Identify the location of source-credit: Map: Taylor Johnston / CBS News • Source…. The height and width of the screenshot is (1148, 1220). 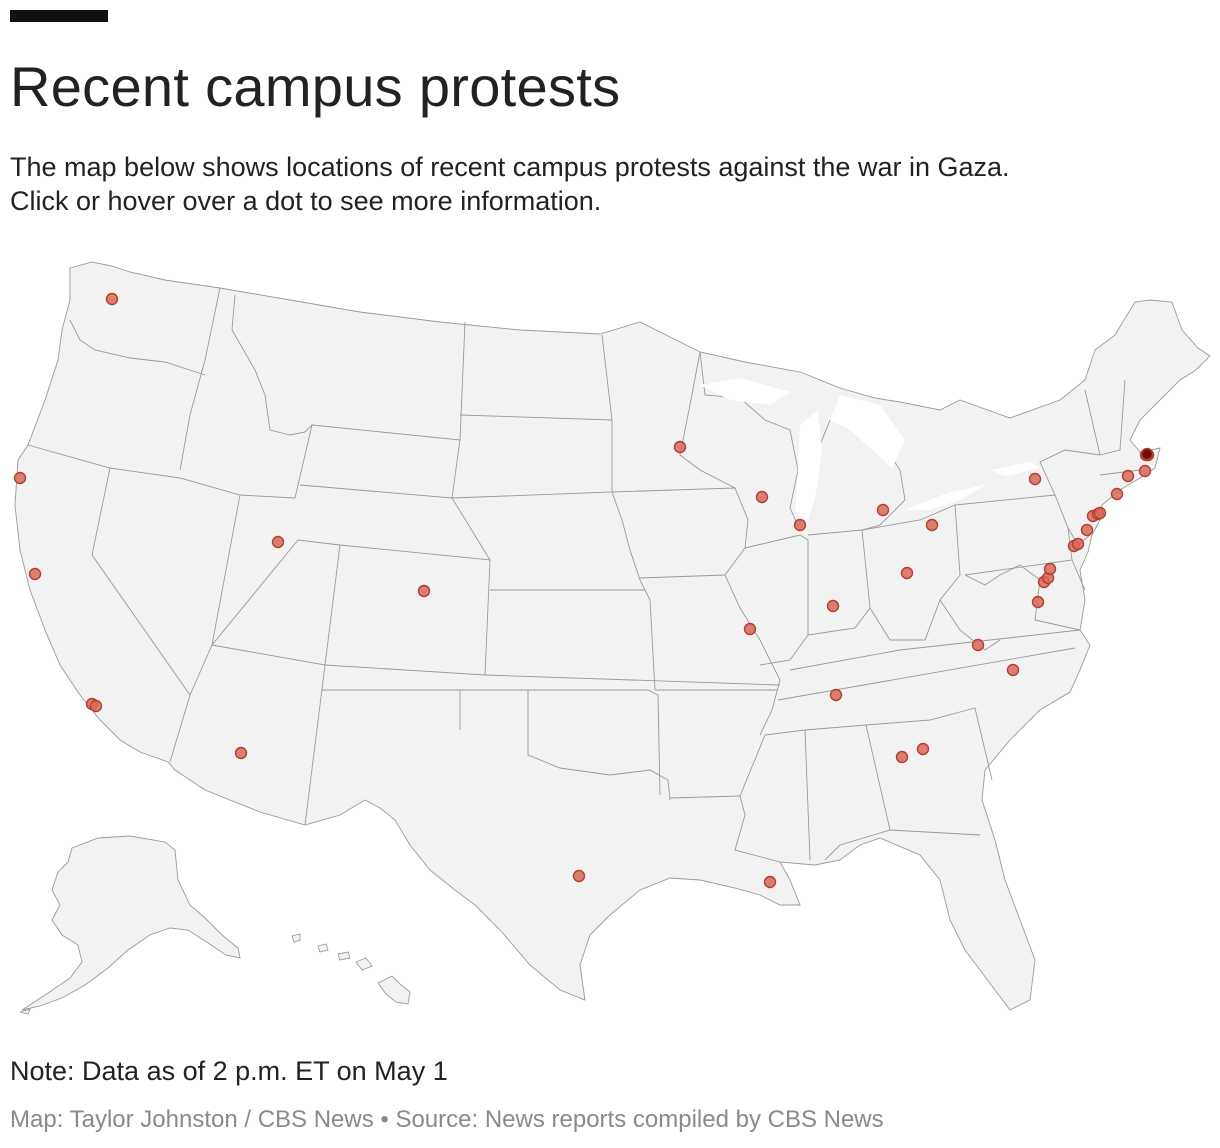
(447, 1119).